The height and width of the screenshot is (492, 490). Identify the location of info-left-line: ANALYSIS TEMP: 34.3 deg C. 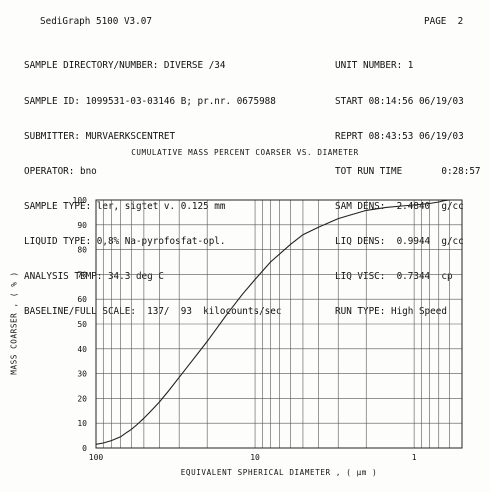
(94, 277).